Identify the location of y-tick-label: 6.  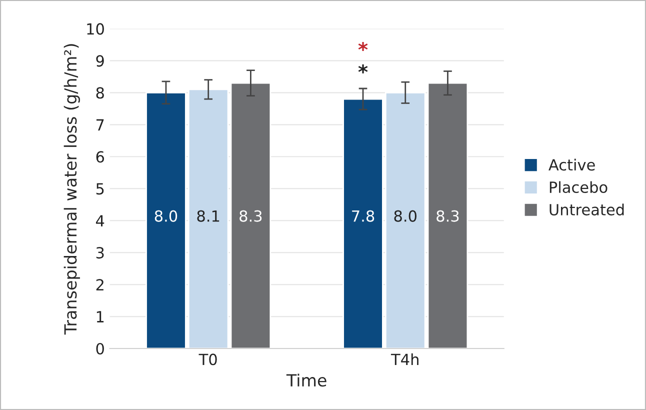
(100, 157).